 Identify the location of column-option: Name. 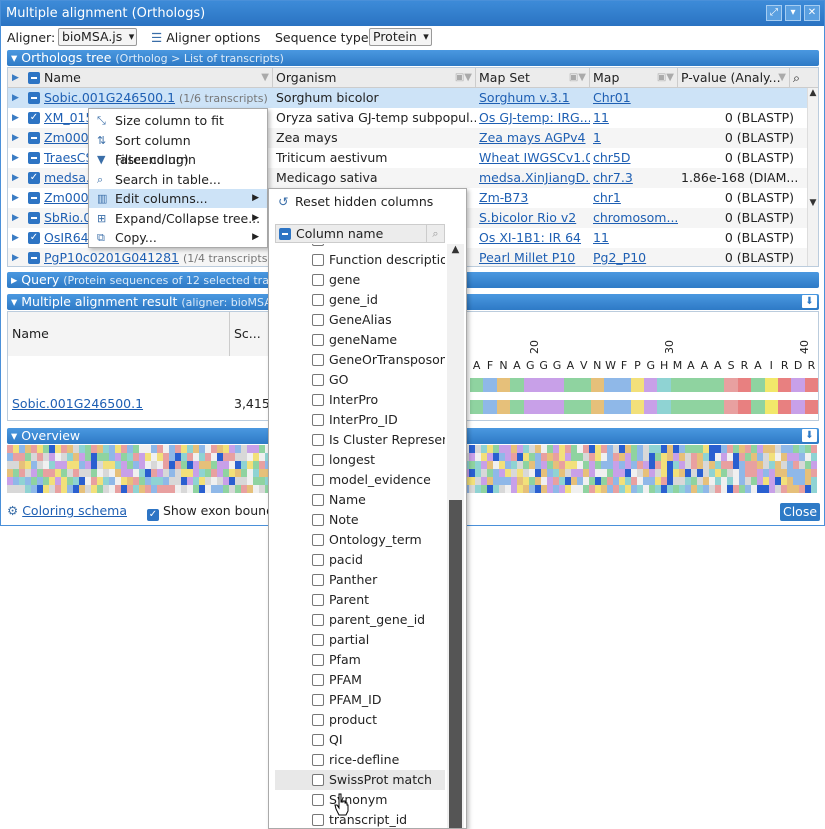
(360, 500).